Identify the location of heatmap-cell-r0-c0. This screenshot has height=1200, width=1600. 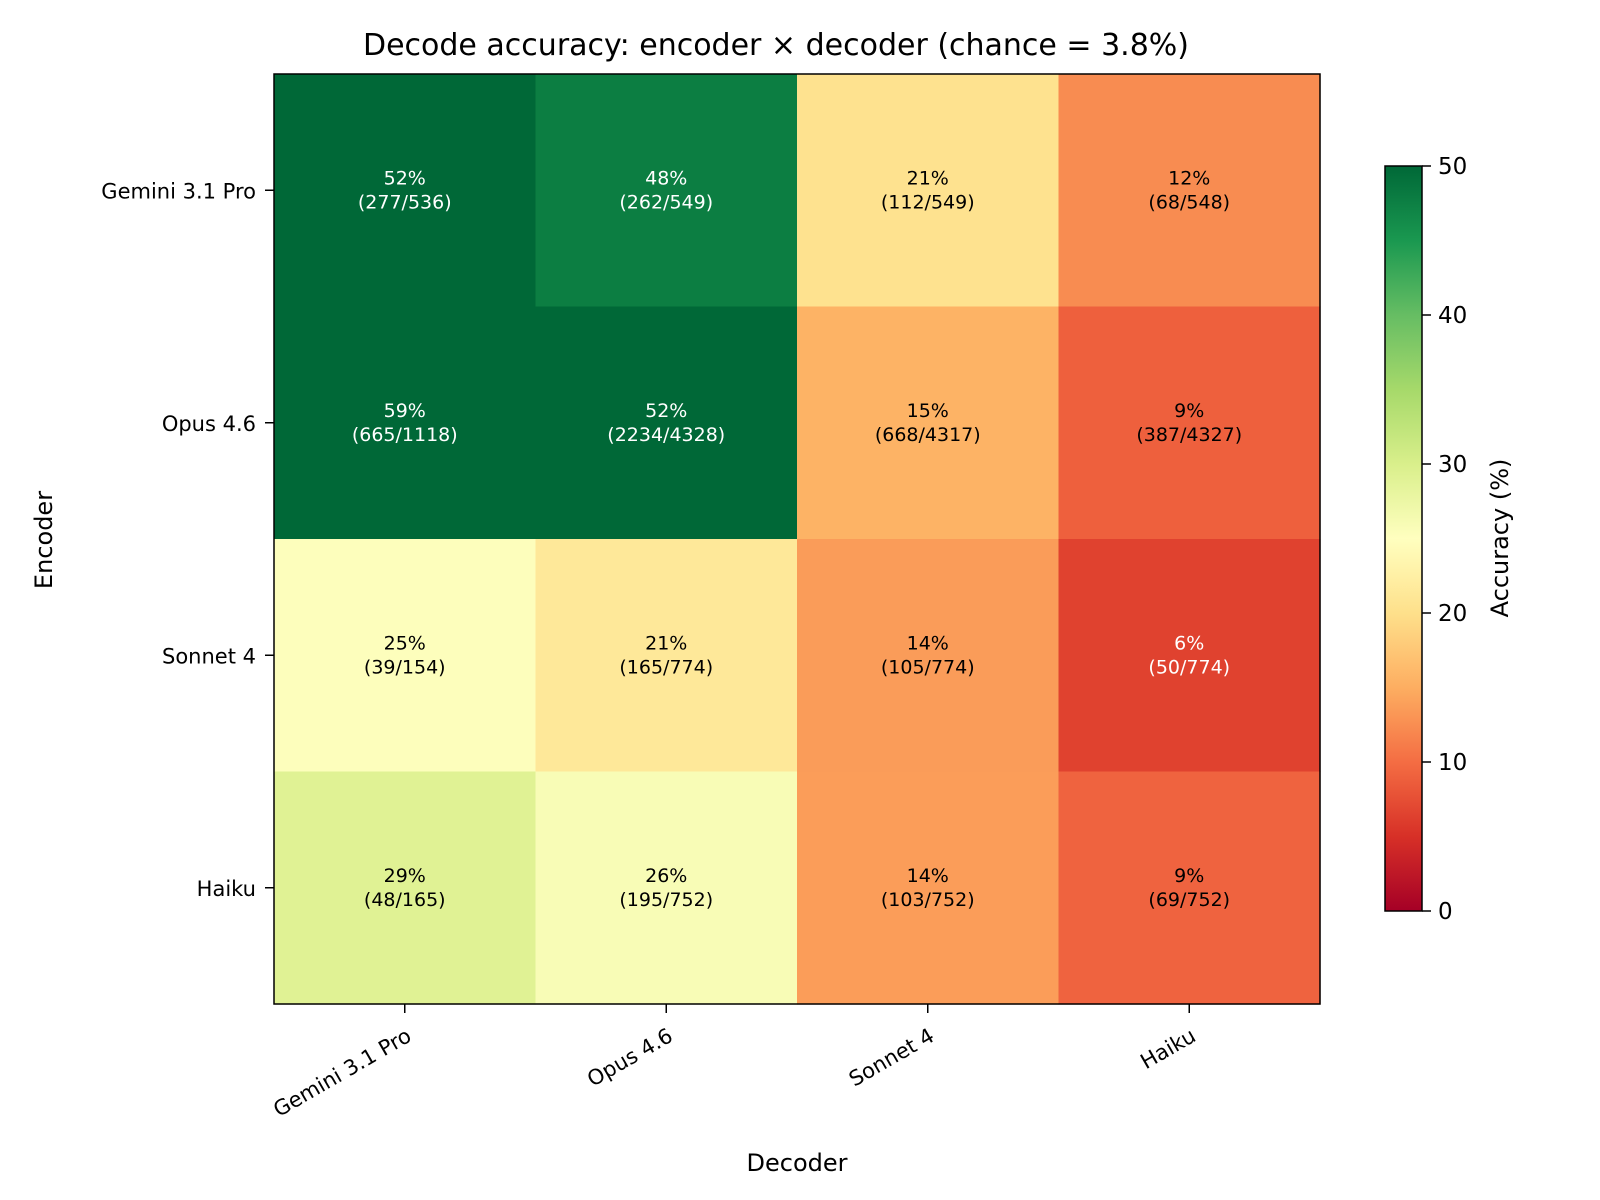
(405, 191).